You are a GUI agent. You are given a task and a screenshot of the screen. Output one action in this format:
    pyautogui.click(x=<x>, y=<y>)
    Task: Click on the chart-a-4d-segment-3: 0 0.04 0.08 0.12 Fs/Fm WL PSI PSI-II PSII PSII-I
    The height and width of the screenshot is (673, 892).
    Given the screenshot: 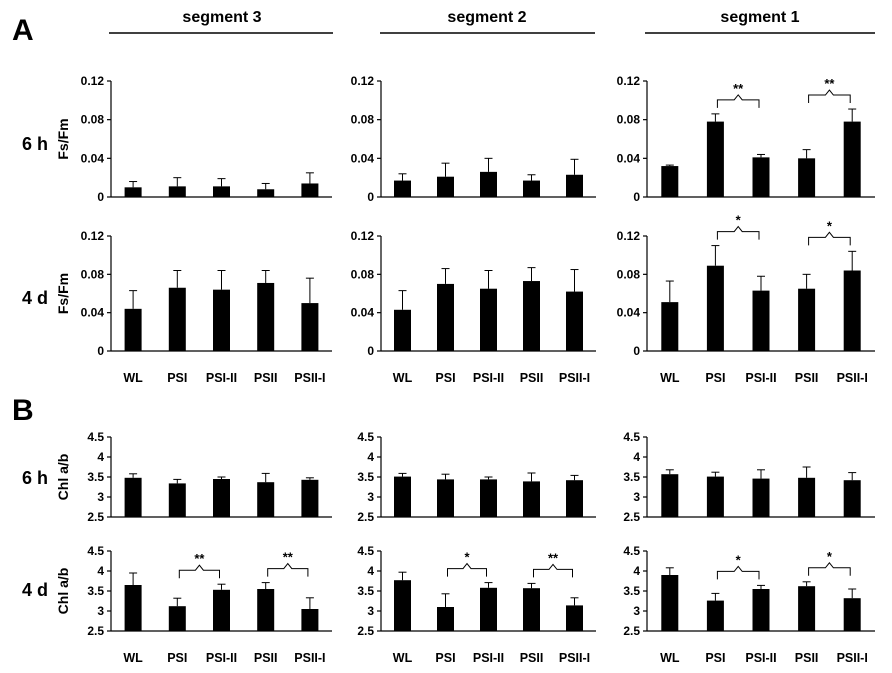 What is the action you would take?
    pyautogui.click(x=193, y=307)
    